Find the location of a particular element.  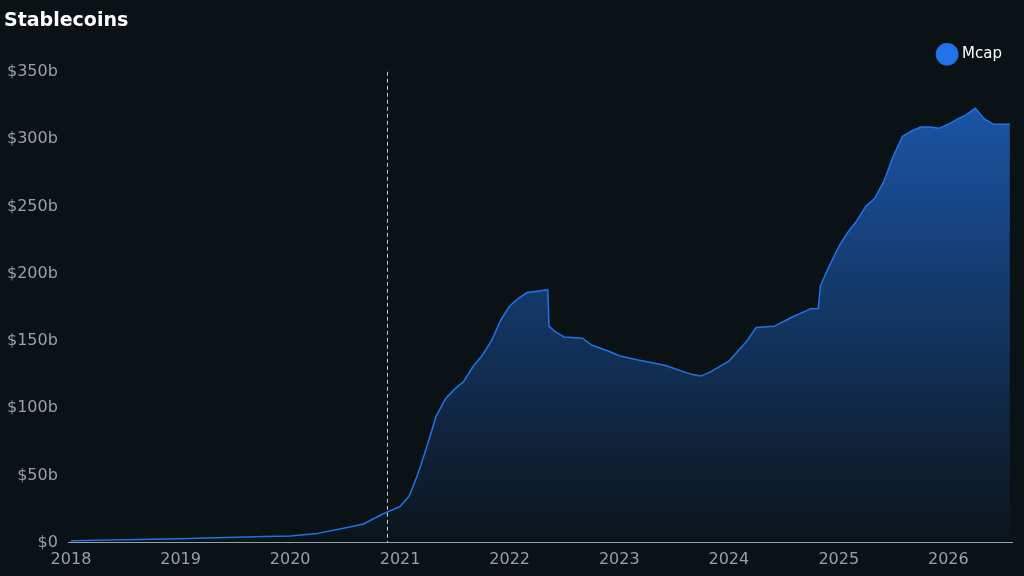

x-tick-label: 2025 is located at coordinates (839, 558).